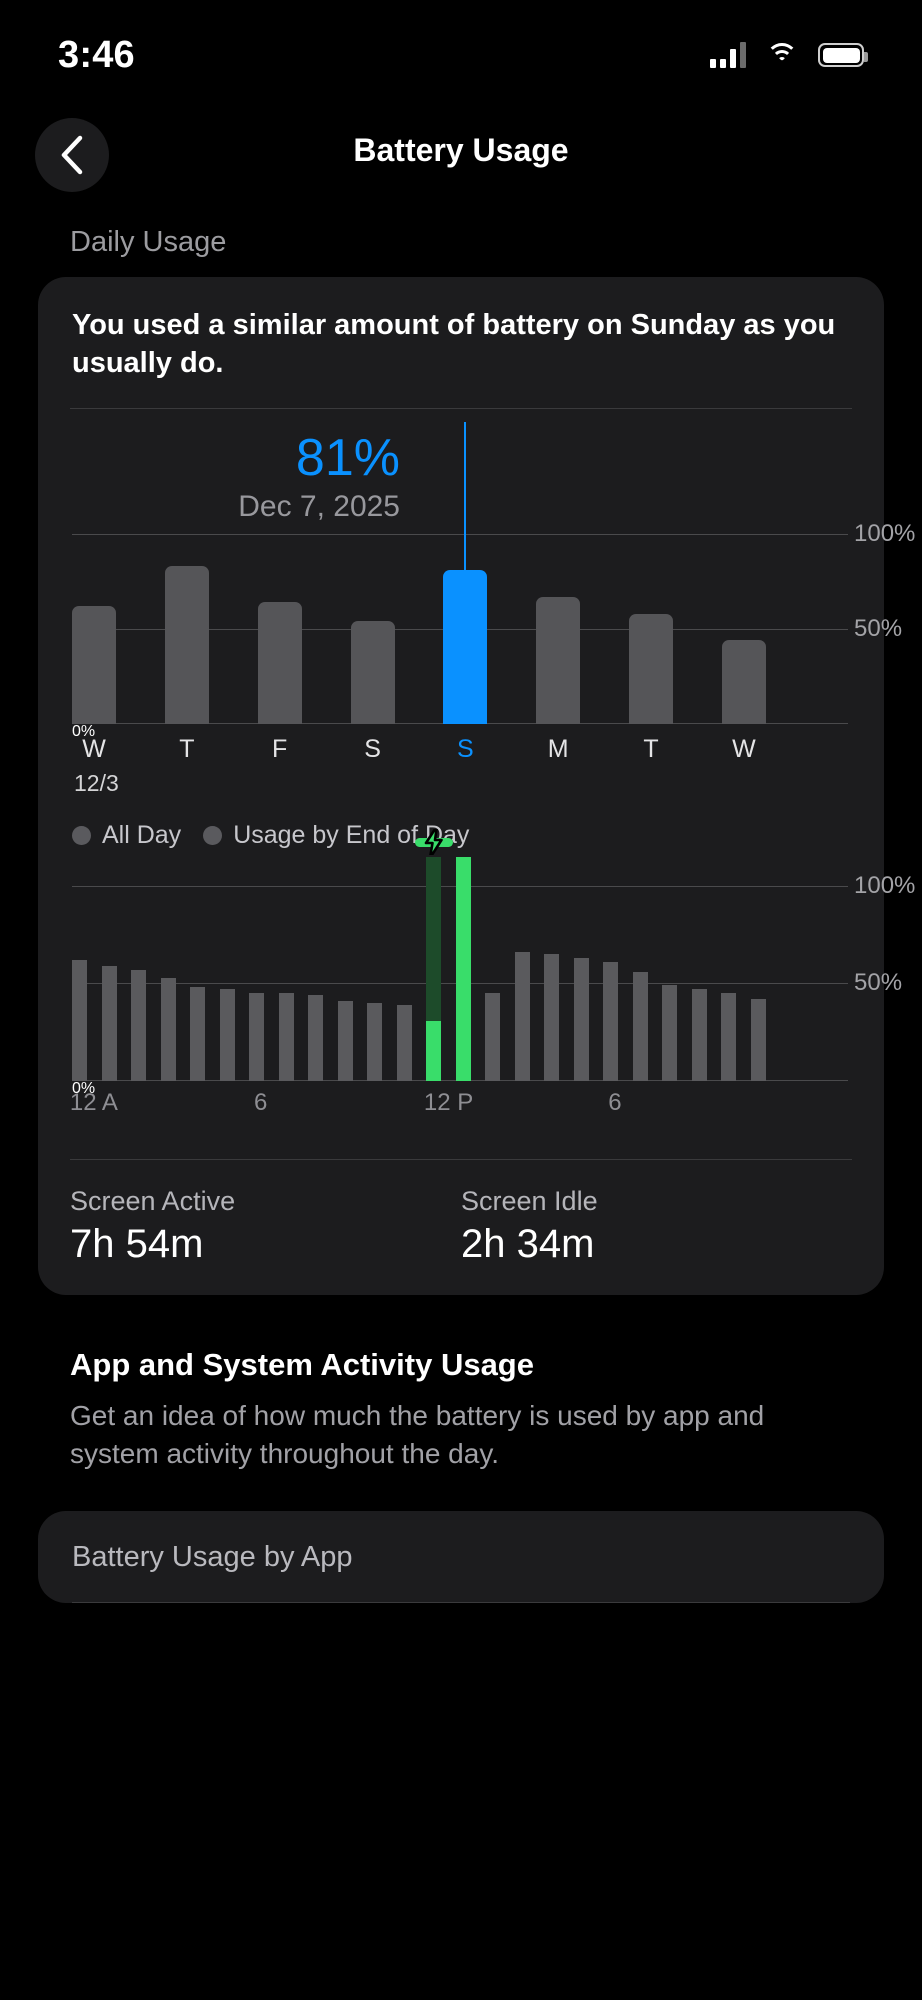 Image resolution: width=922 pixels, height=2000 pixels. Describe the element at coordinates (461, 1602) in the screenshot. I see `app-list-divider` at that location.